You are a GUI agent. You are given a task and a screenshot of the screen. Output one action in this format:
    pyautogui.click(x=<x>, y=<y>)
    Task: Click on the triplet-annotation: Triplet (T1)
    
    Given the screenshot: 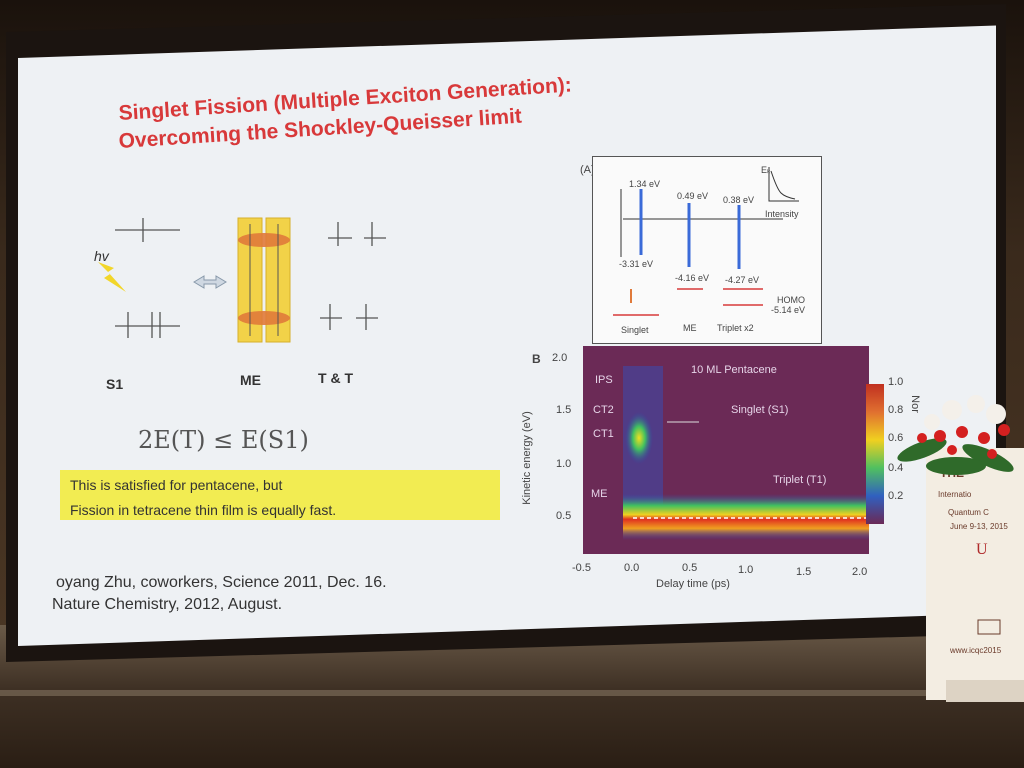 What is the action you would take?
    pyautogui.click(x=800, y=480)
    